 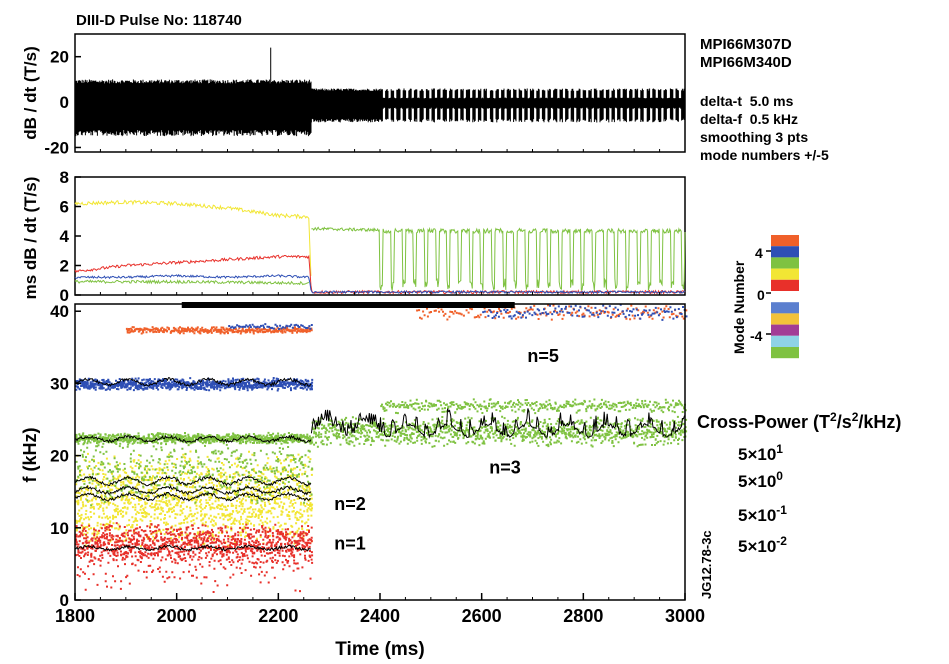 What do you see at coordinates (65, 236) in the screenshot?
I see `amplitude-y-tick-label: 4` at bounding box center [65, 236].